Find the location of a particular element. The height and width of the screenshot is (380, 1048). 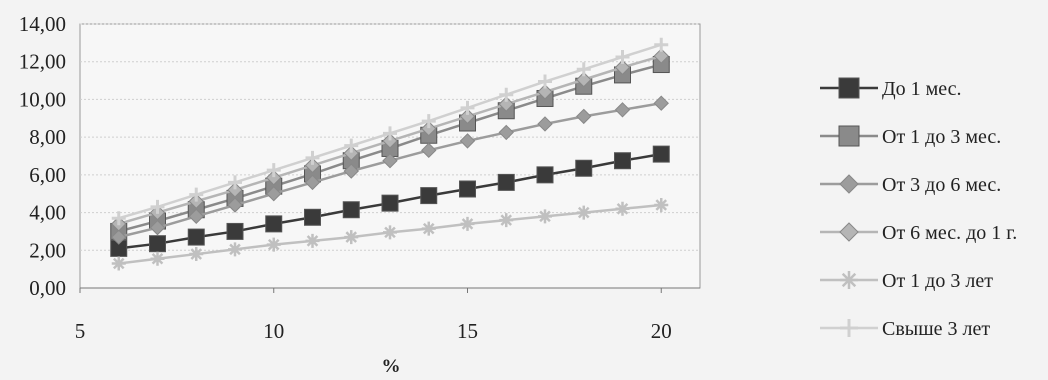

x-tick-label: 5 is located at coordinates (80, 331).